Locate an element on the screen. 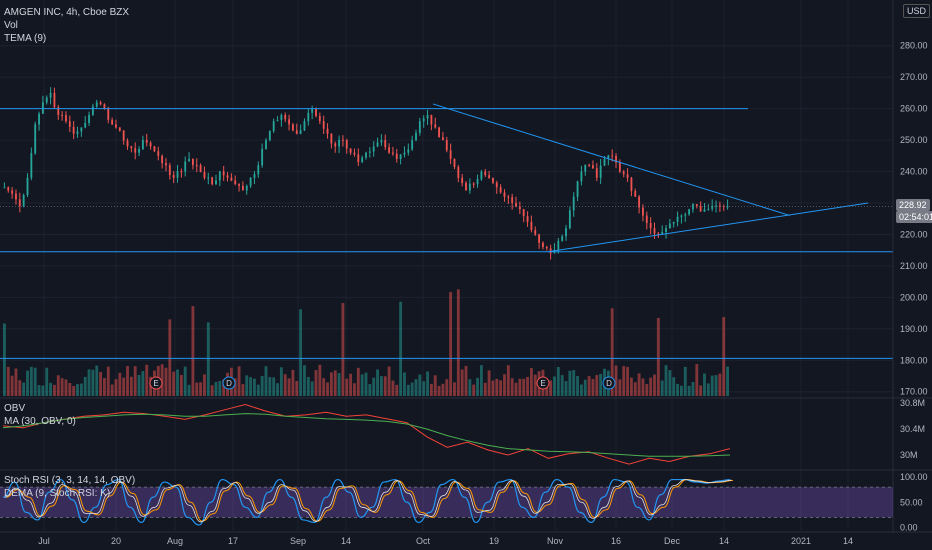  x-tick-label: Dec is located at coordinates (672, 541).